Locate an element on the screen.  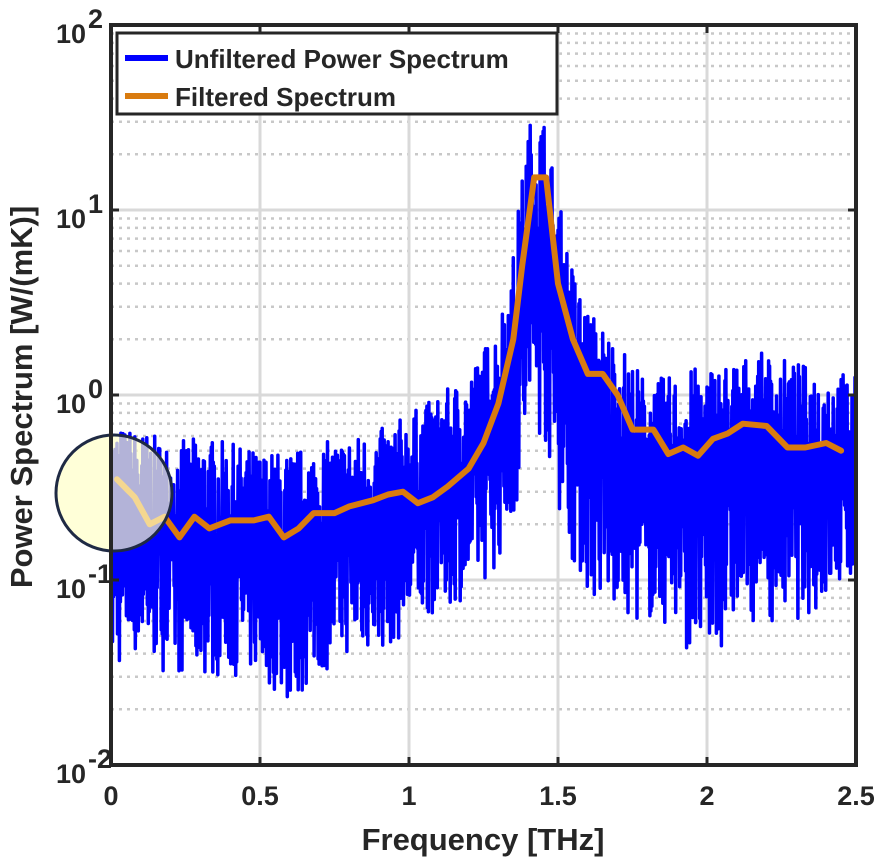
y-tick-exponent: 2 is located at coordinates (95, 19).